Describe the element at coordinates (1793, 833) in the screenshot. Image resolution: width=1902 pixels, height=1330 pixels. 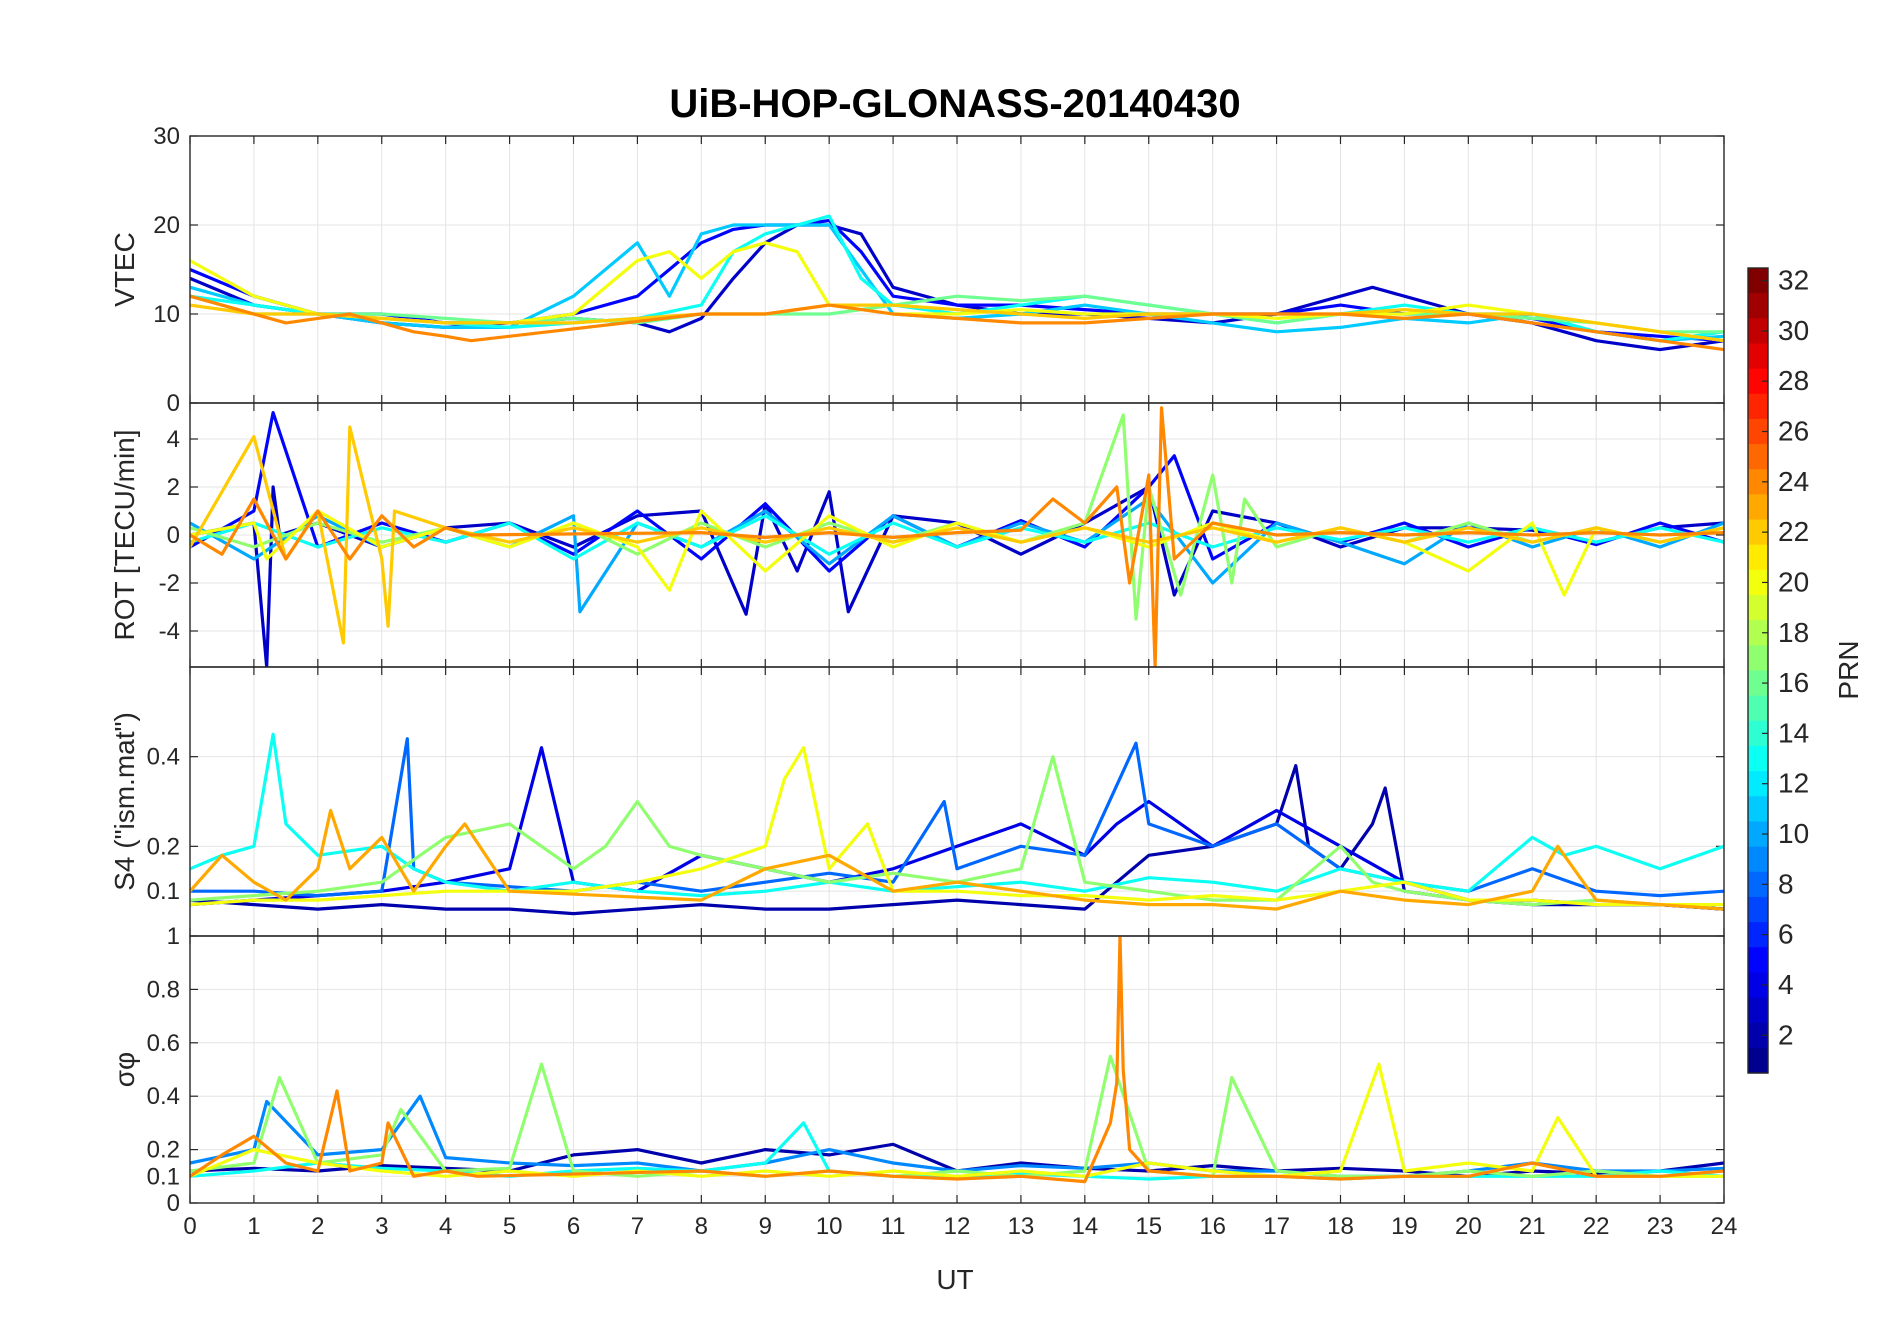
I see `colorbar-tick-label: 10` at that location.